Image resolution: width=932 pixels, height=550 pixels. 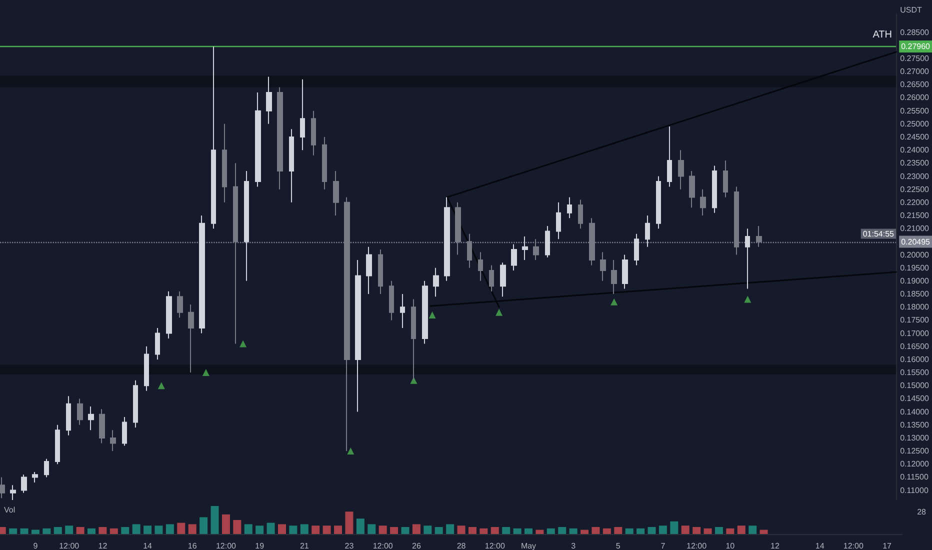 I want to click on x-tick-label: 9, so click(x=35, y=546).